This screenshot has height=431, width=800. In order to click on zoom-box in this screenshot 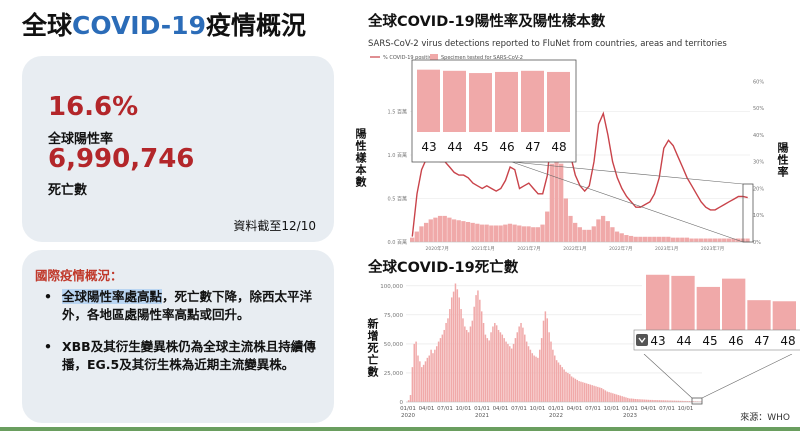, I will do `click(697, 401)`.